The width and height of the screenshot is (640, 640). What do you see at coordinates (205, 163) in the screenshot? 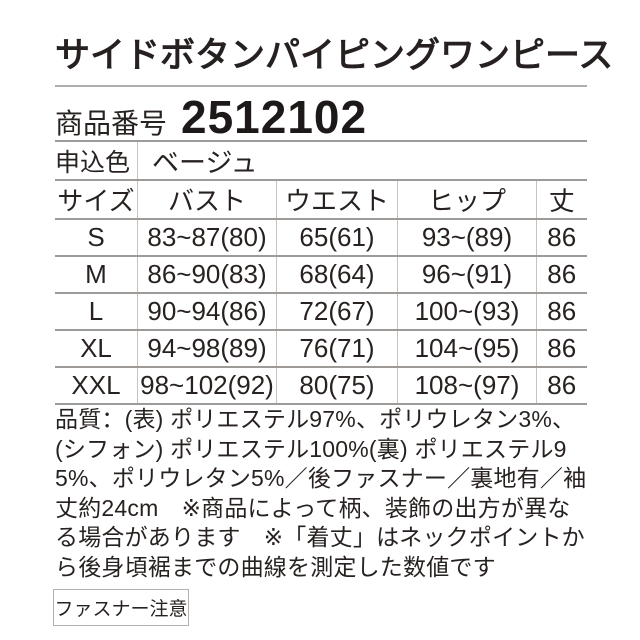
I see `order-color-value: ベージュ` at bounding box center [205, 163].